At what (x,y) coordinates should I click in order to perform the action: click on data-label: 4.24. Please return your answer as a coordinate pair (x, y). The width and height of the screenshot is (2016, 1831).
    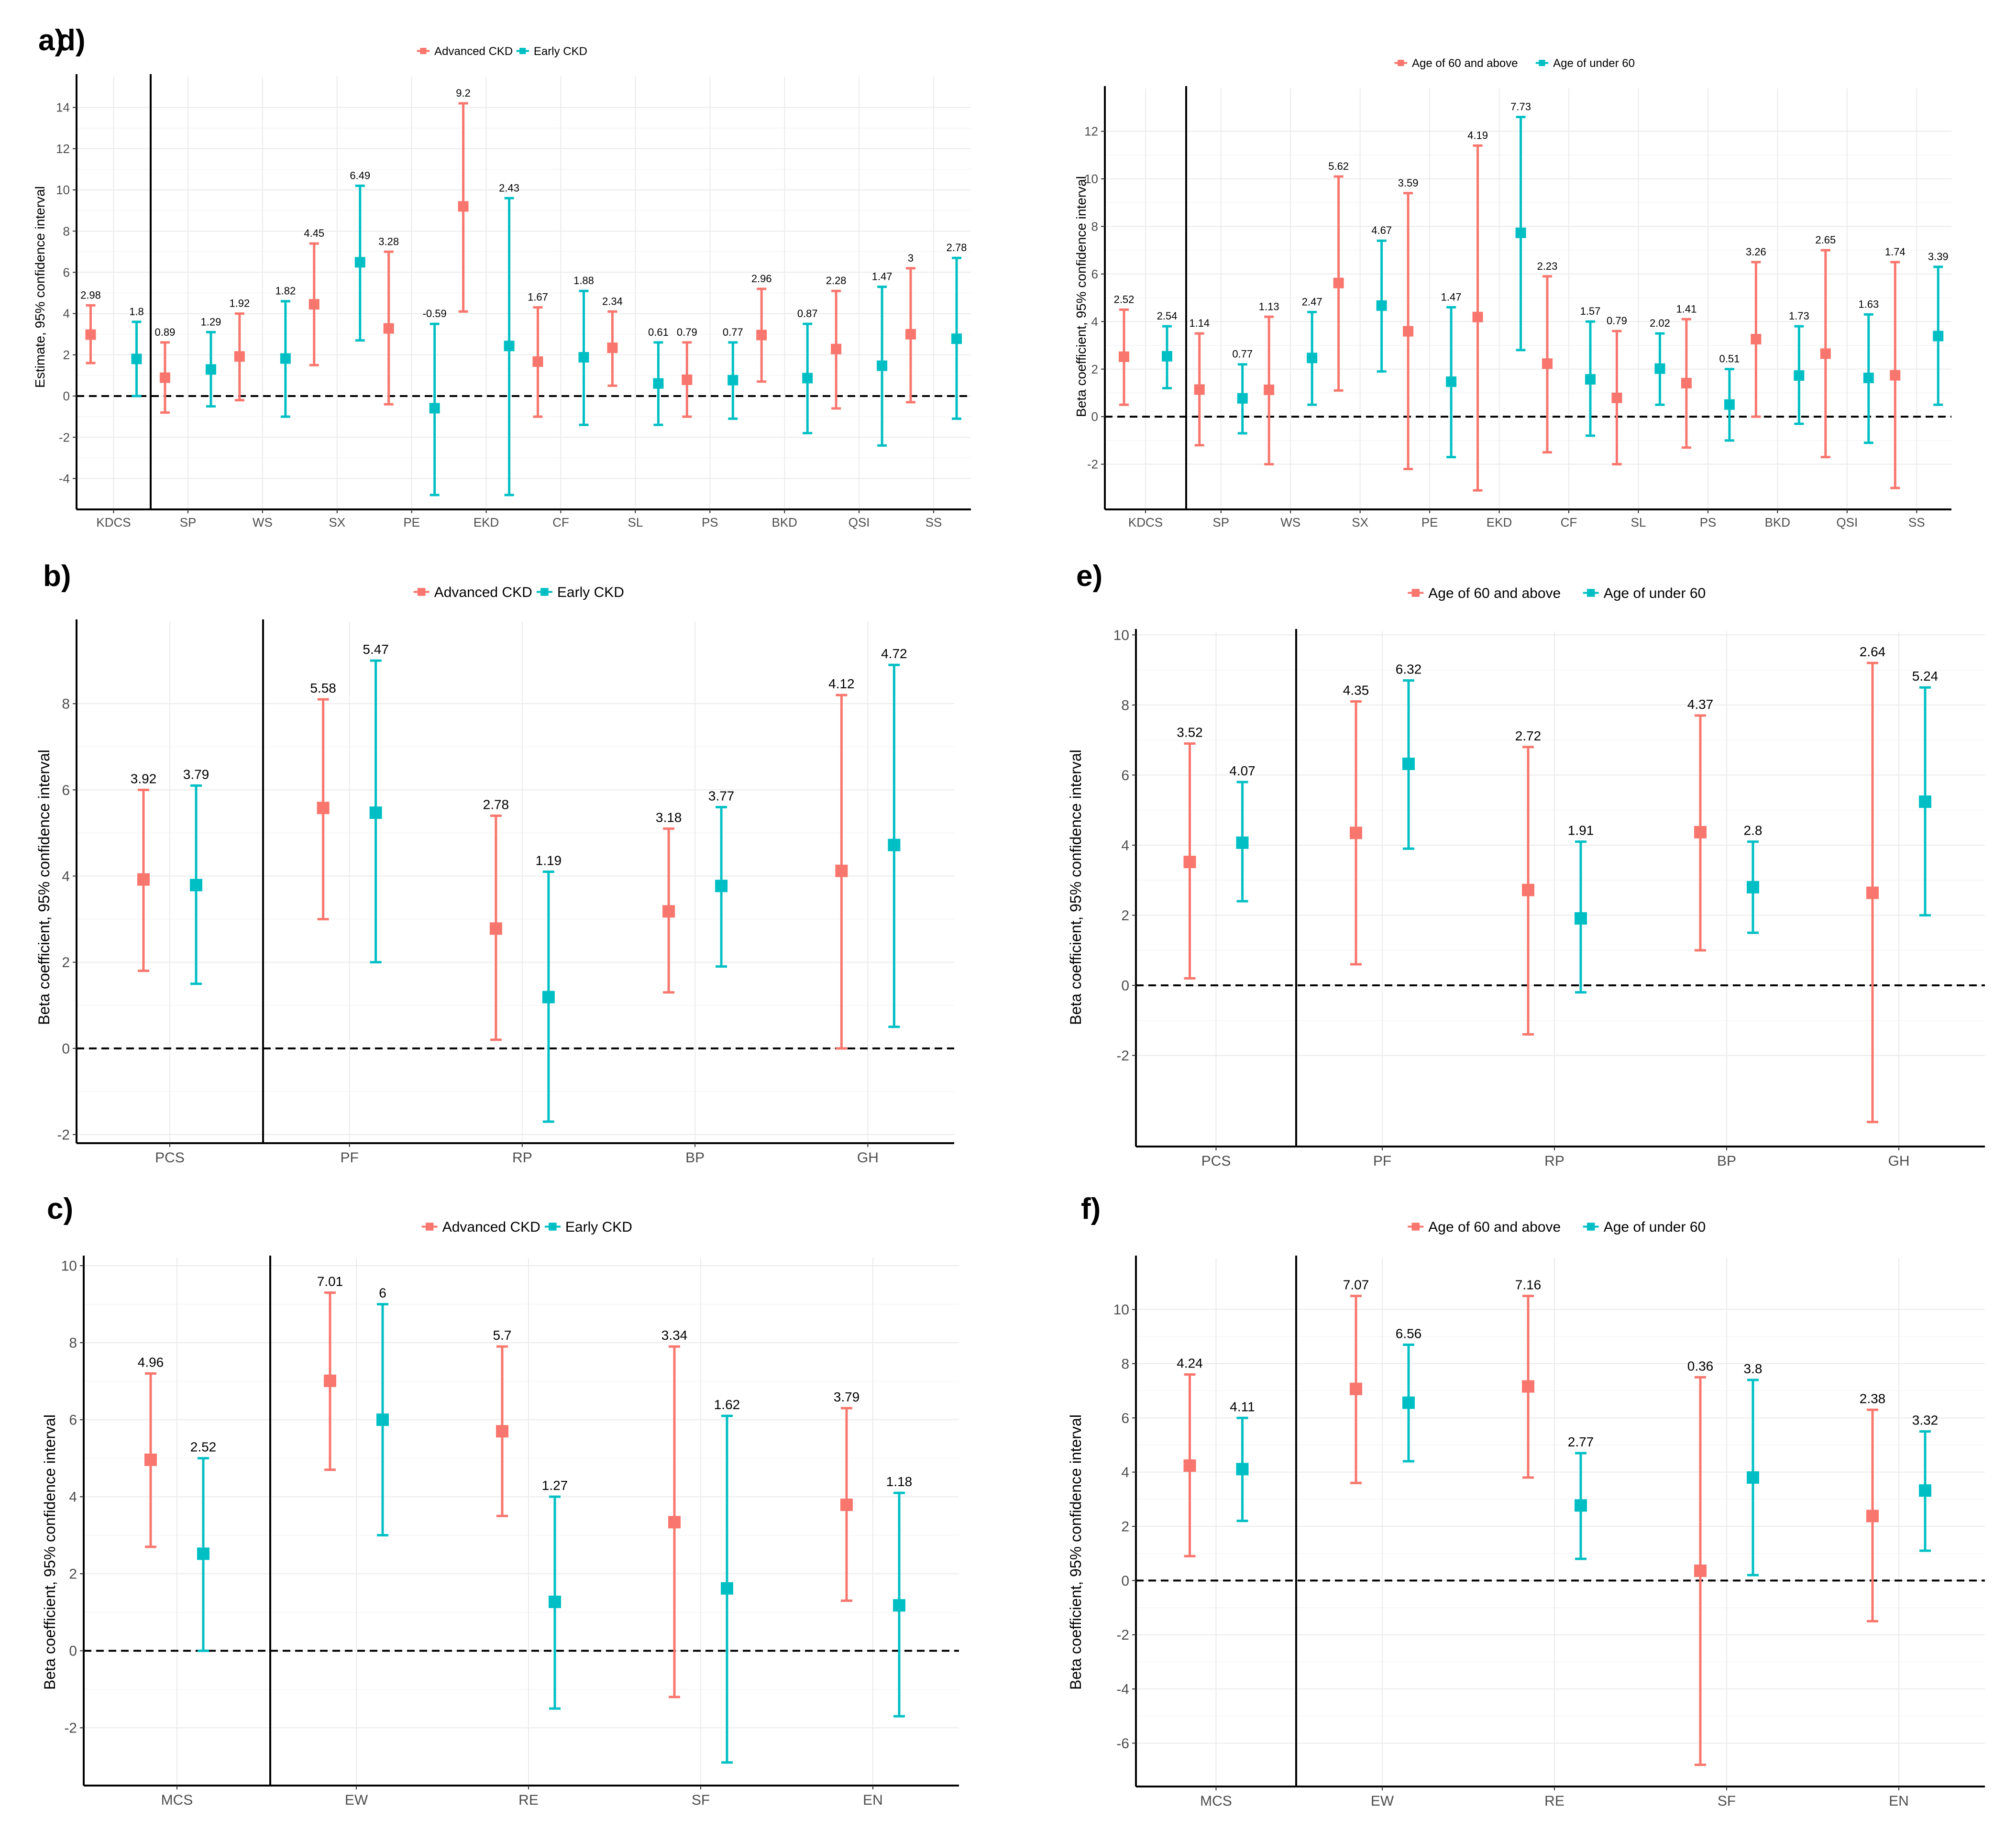
    Looking at the image, I should click on (1190, 1364).